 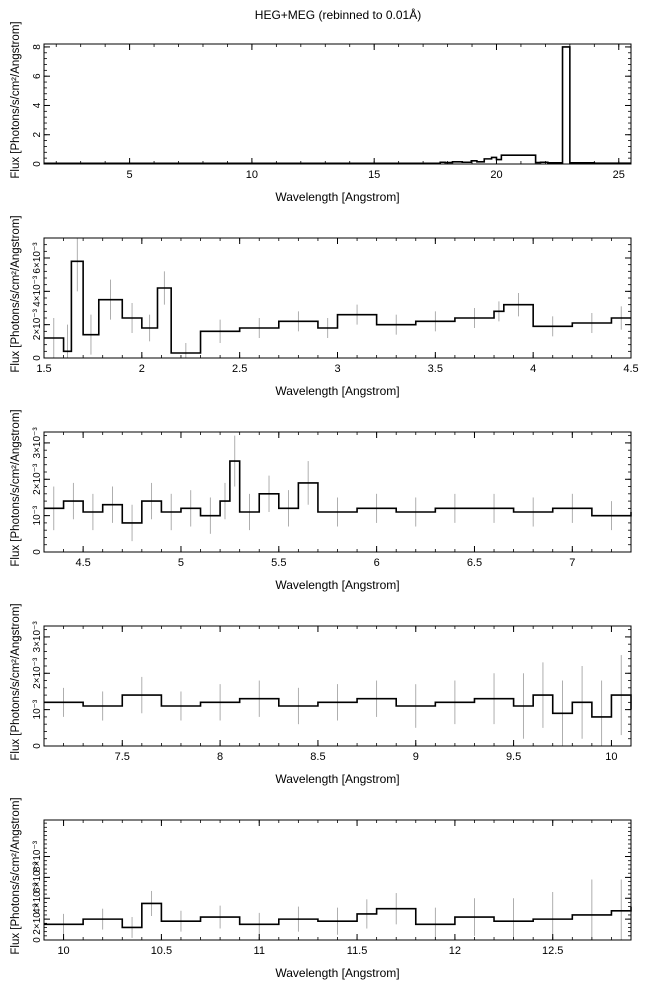 What do you see at coordinates (161, 951) in the screenshot?
I see `x-tick-label: 10.5` at bounding box center [161, 951].